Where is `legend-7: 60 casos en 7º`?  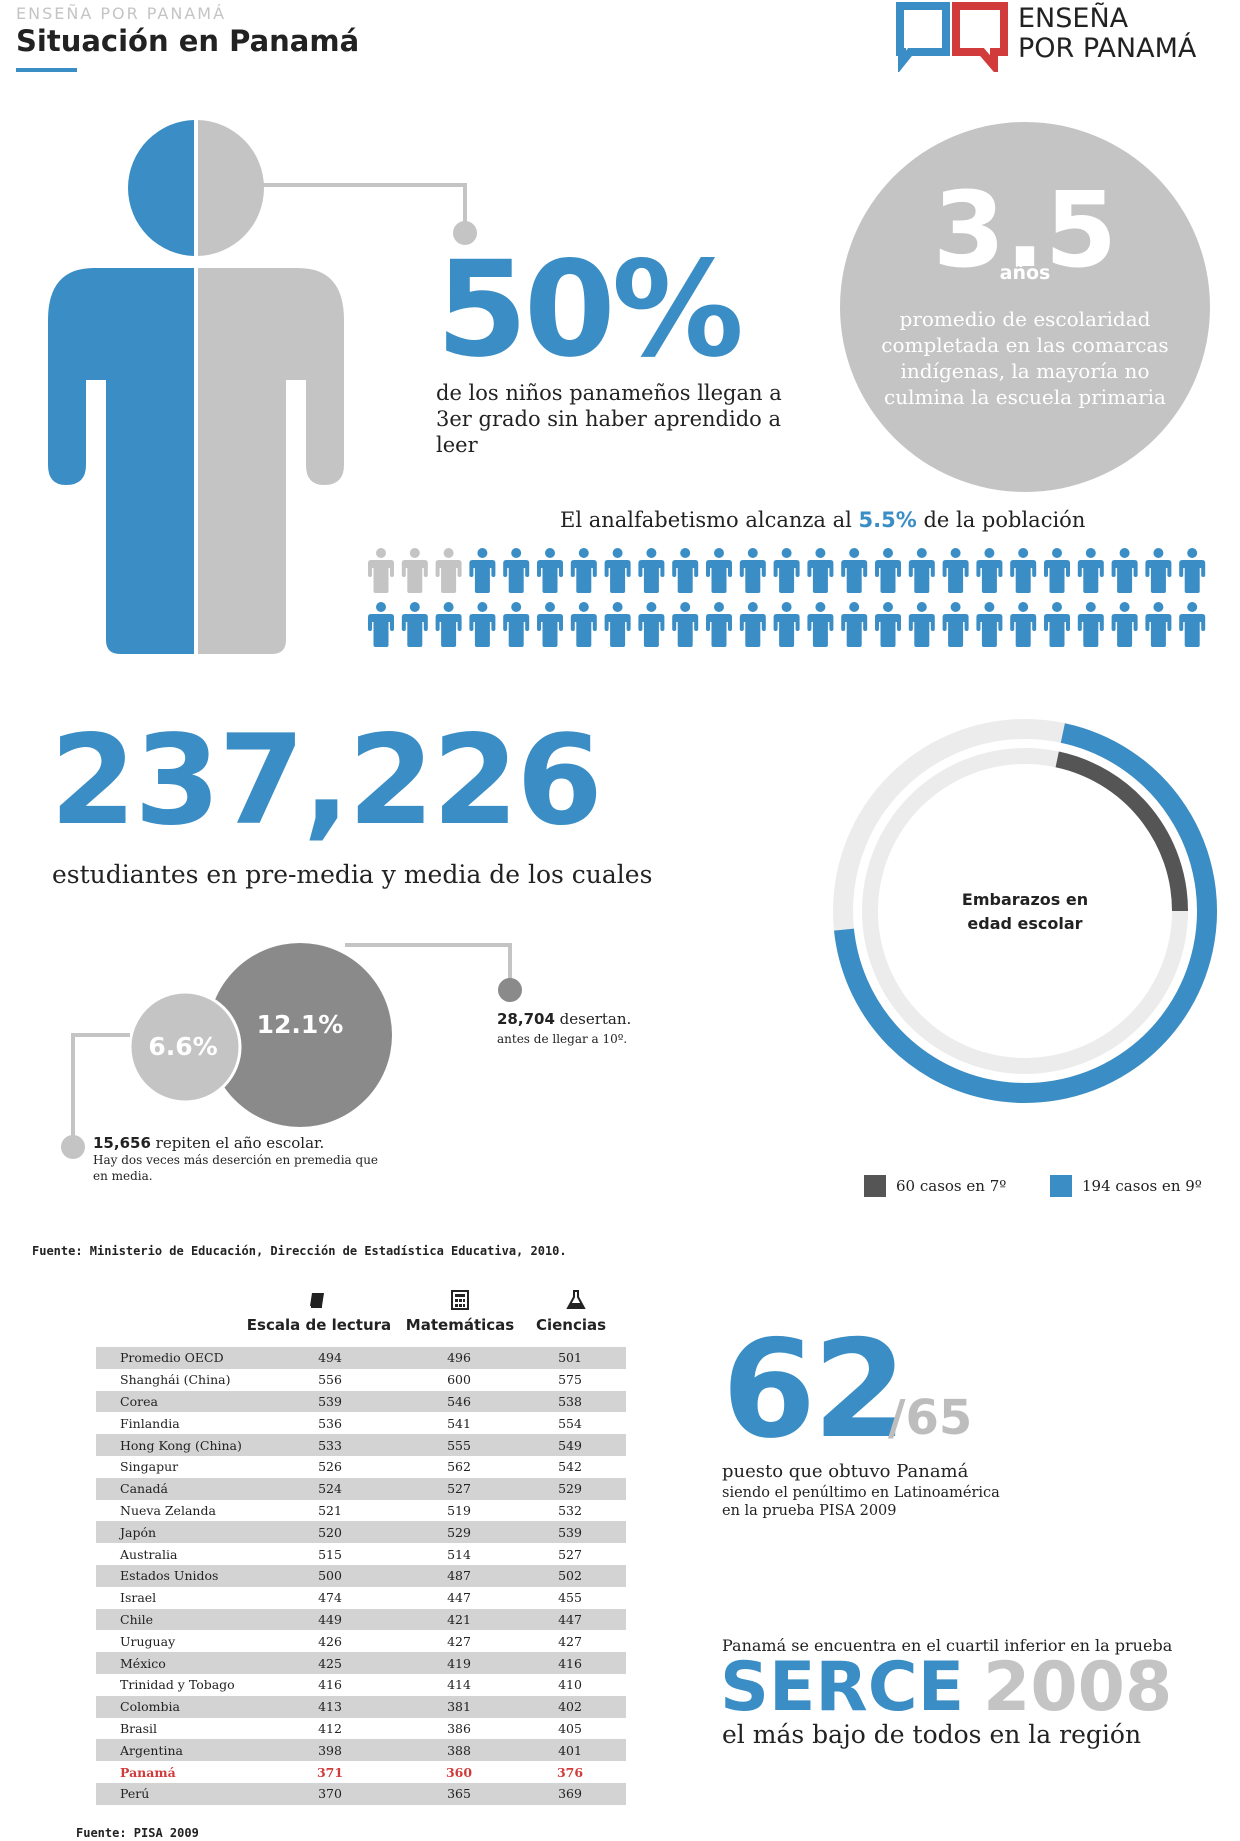
legend-7: 60 casos en 7º is located at coordinates (935, 1186).